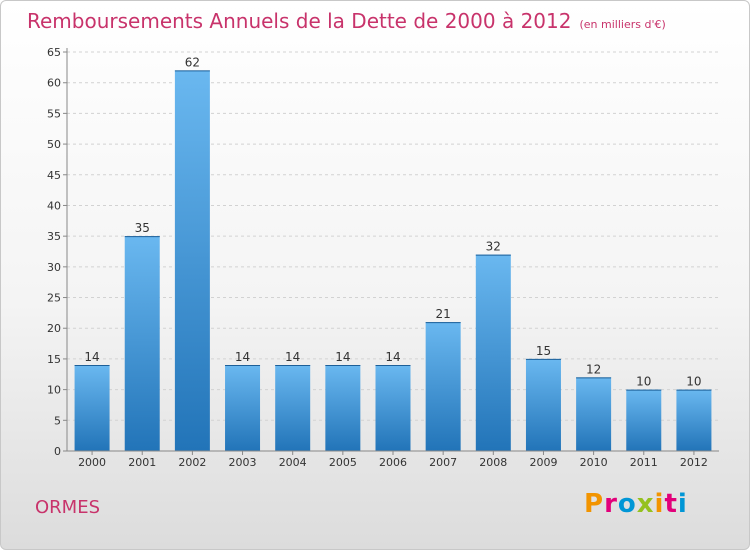 The image size is (750, 550). What do you see at coordinates (611, 504) in the screenshot?
I see `logo-letter: r` at bounding box center [611, 504].